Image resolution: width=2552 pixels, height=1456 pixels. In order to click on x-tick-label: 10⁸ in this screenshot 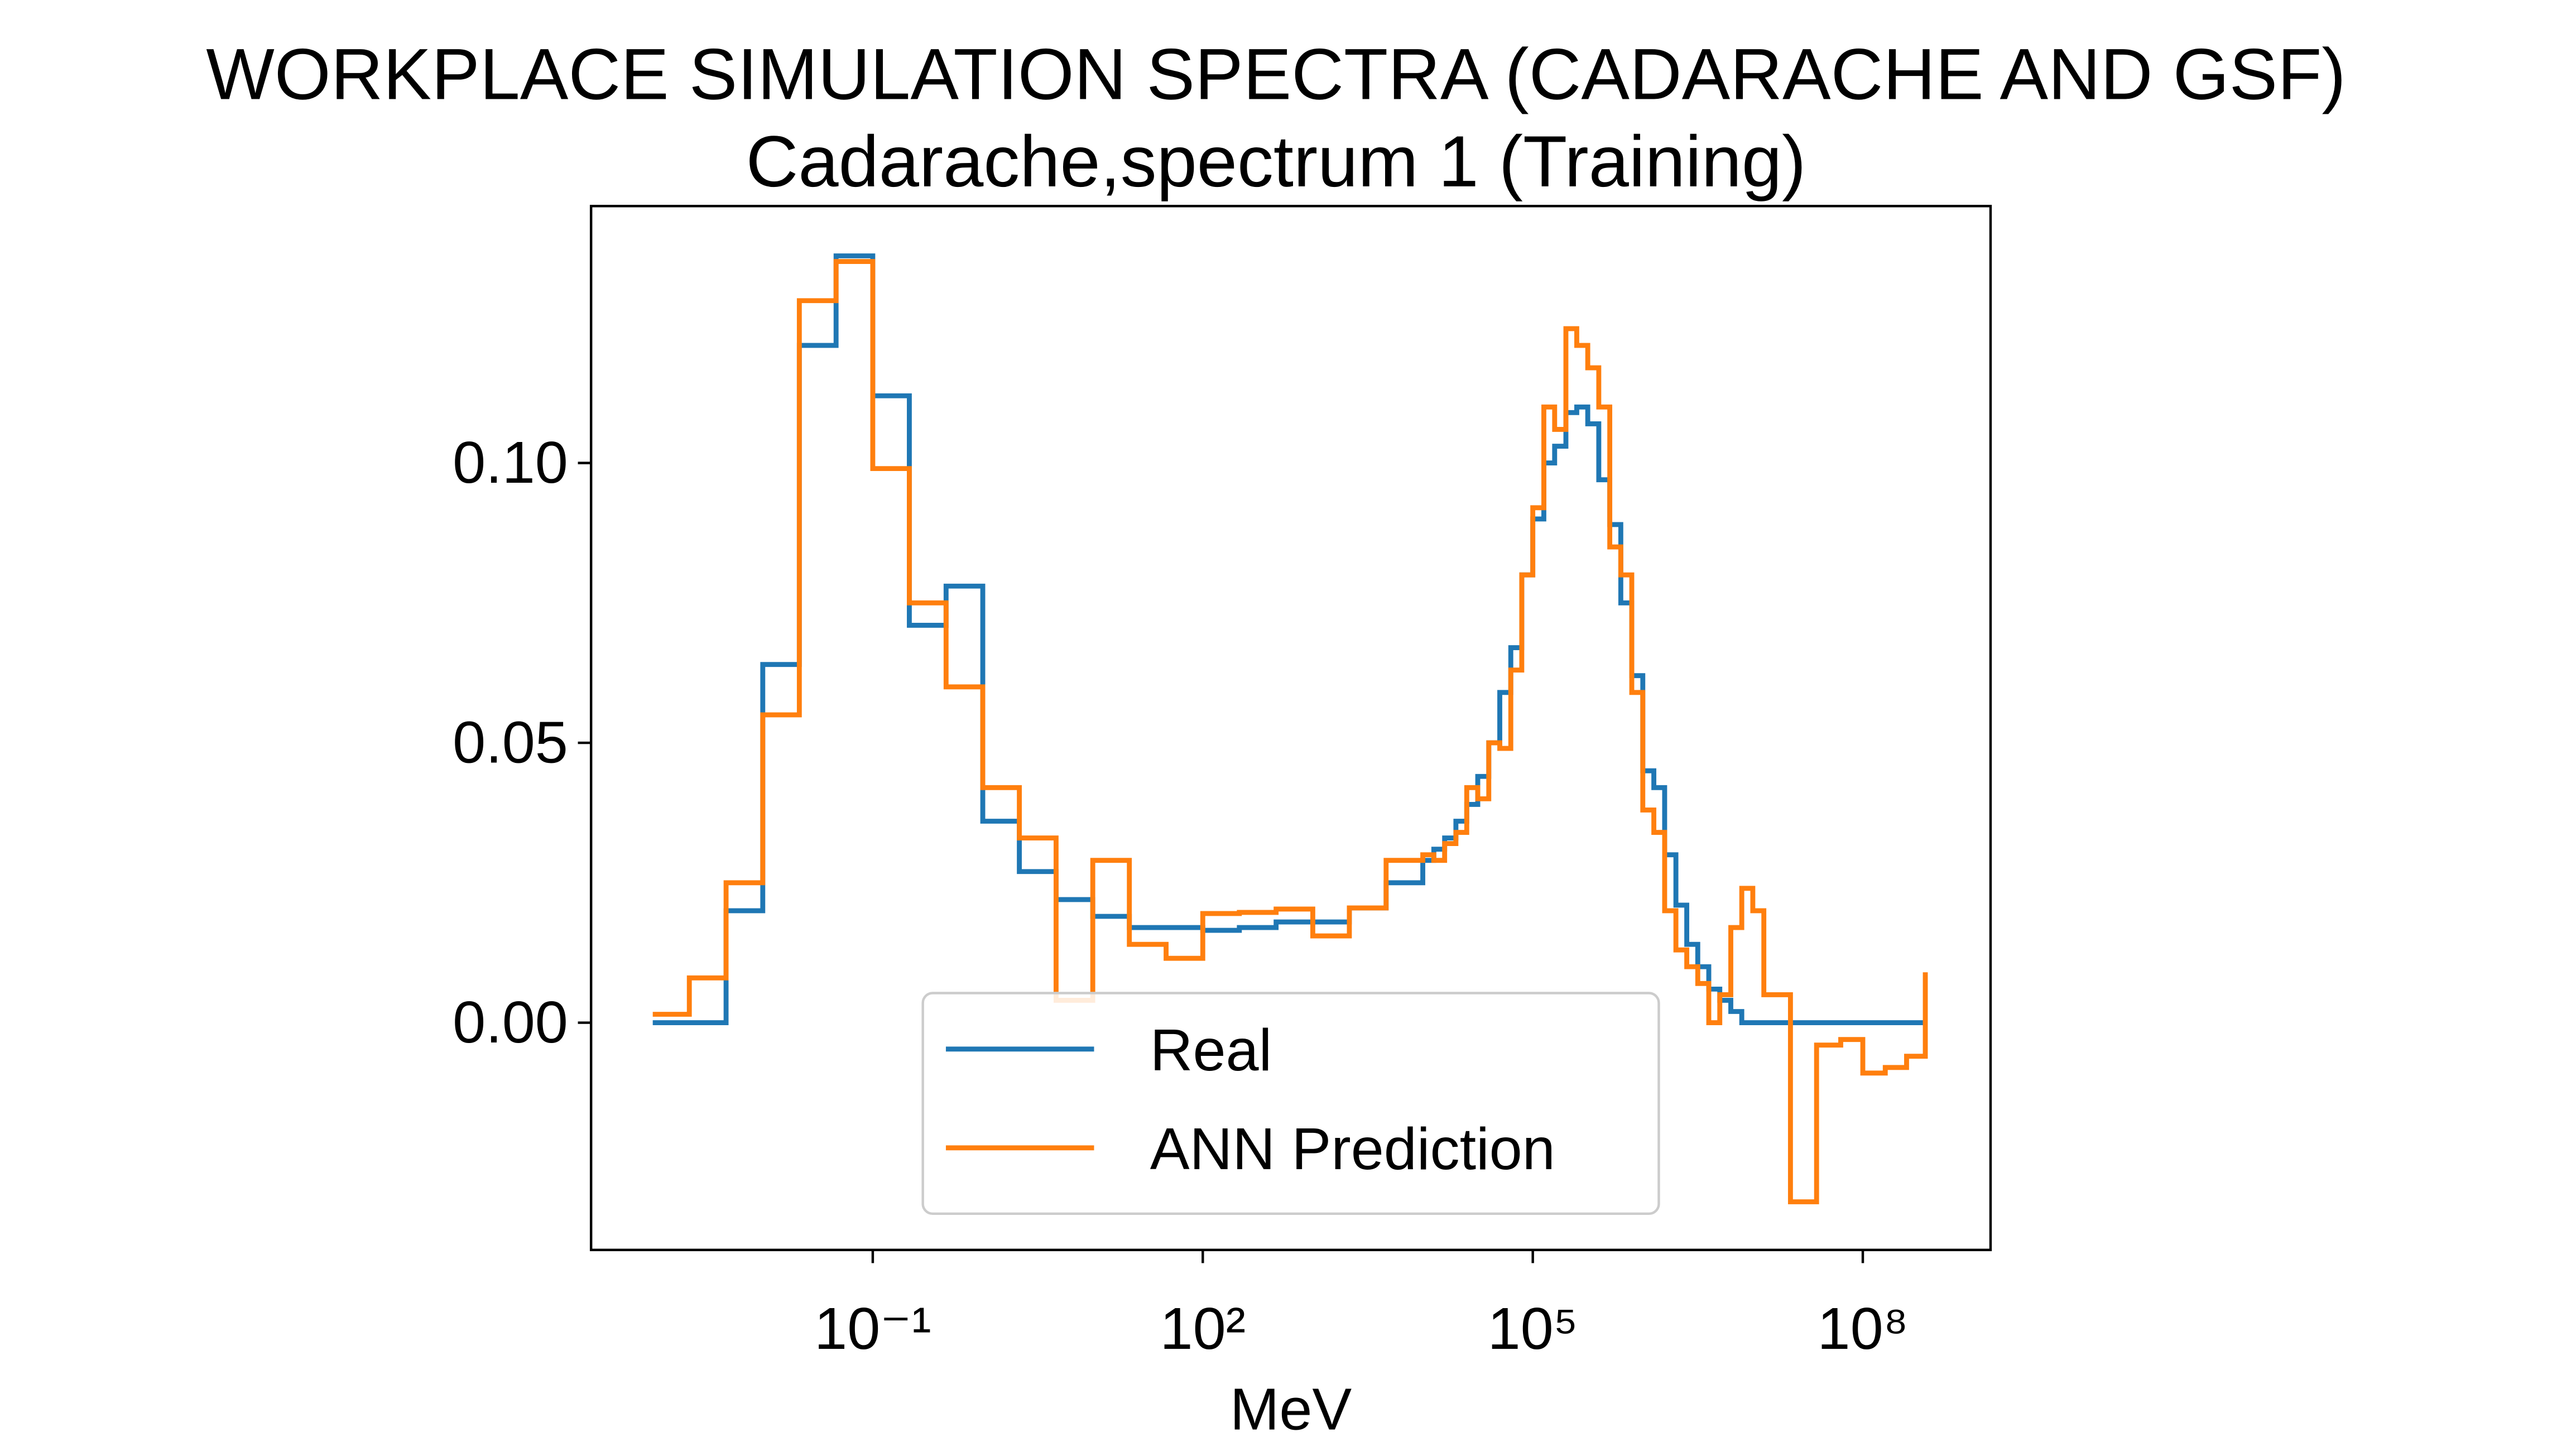, I will do `click(1863, 1328)`.